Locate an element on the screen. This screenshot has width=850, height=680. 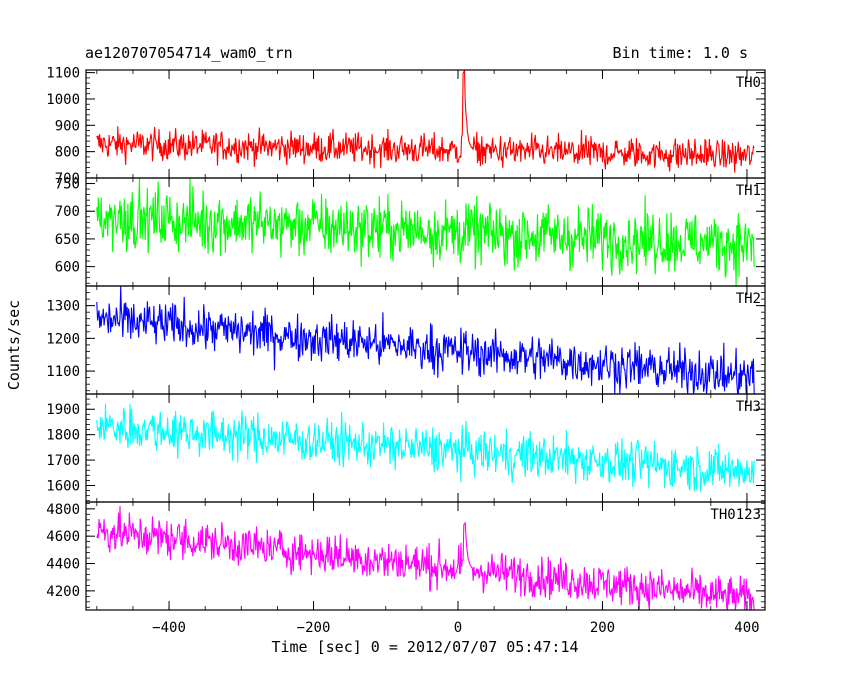
panel-frame-th3 is located at coordinates (425, 448).